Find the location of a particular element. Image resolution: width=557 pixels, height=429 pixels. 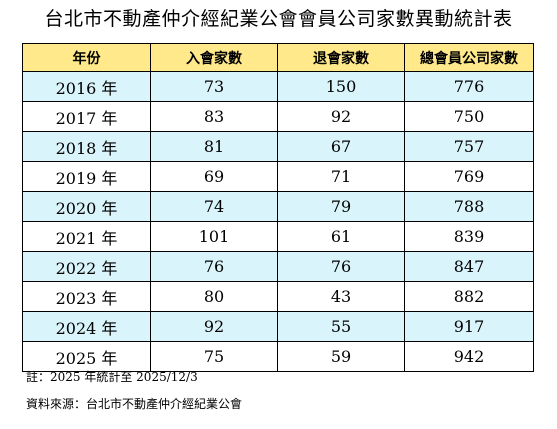

cell-joined: 101 is located at coordinates (214, 236).